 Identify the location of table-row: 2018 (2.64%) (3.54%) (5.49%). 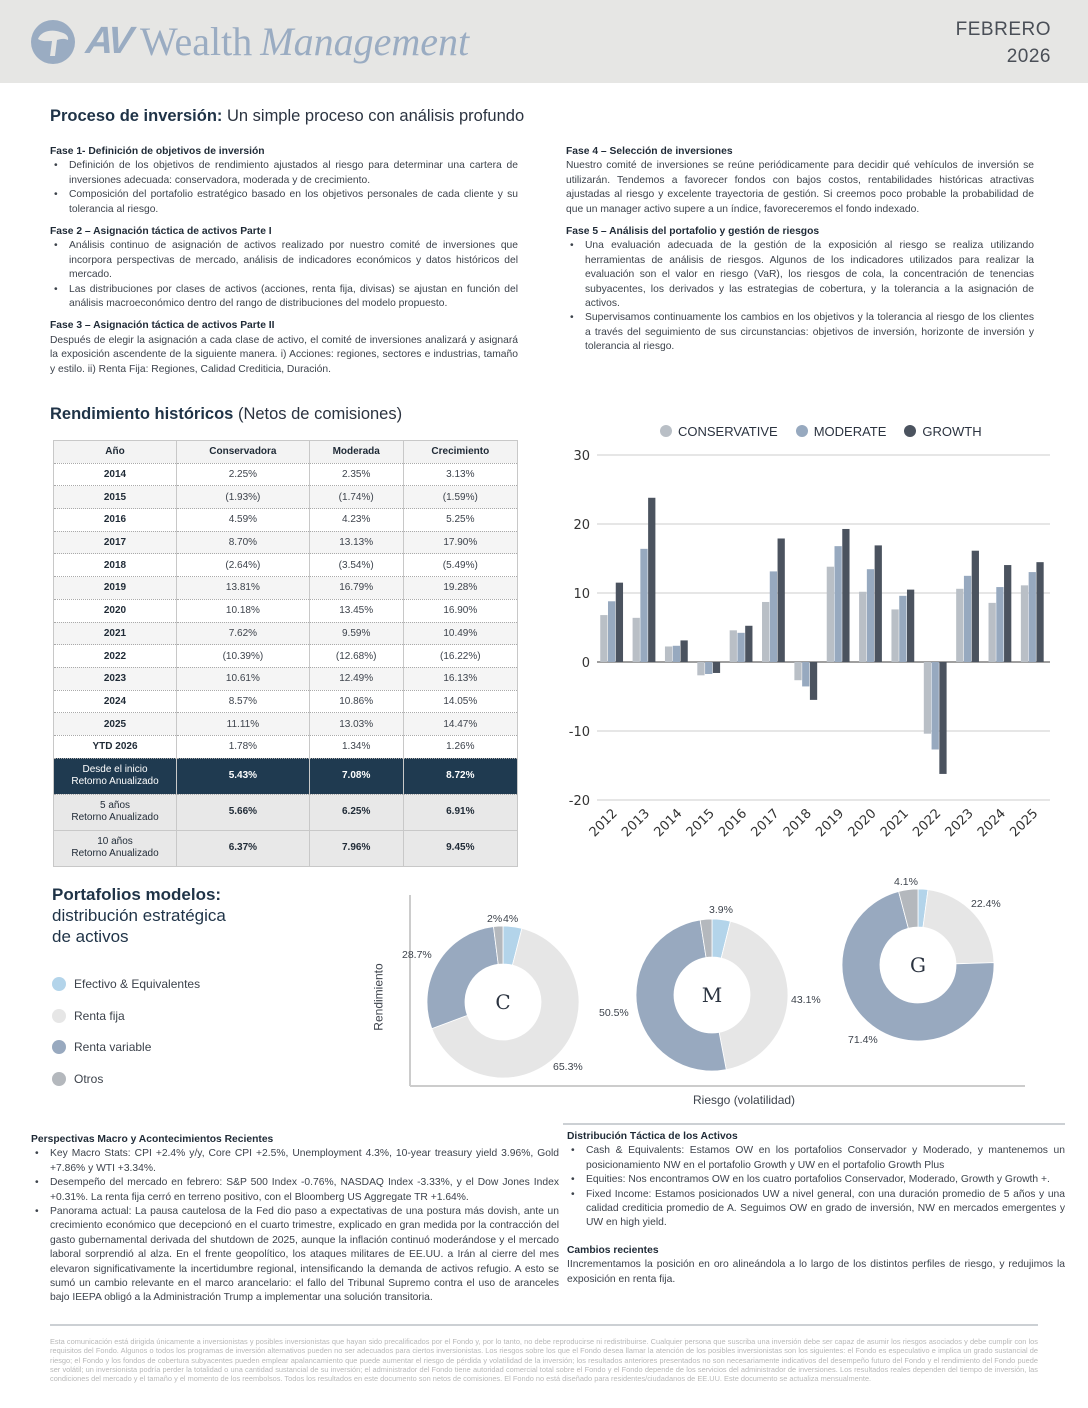
(286, 565).